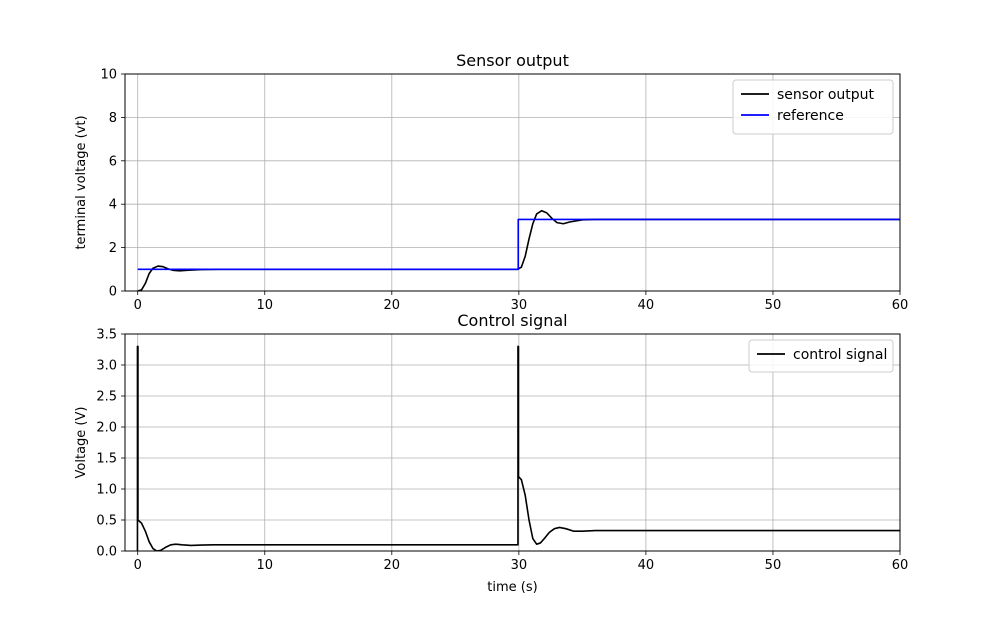  What do you see at coordinates (826, 95) in the screenshot?
I see `legend-label: sensor output` at bounding box center [826, 95].